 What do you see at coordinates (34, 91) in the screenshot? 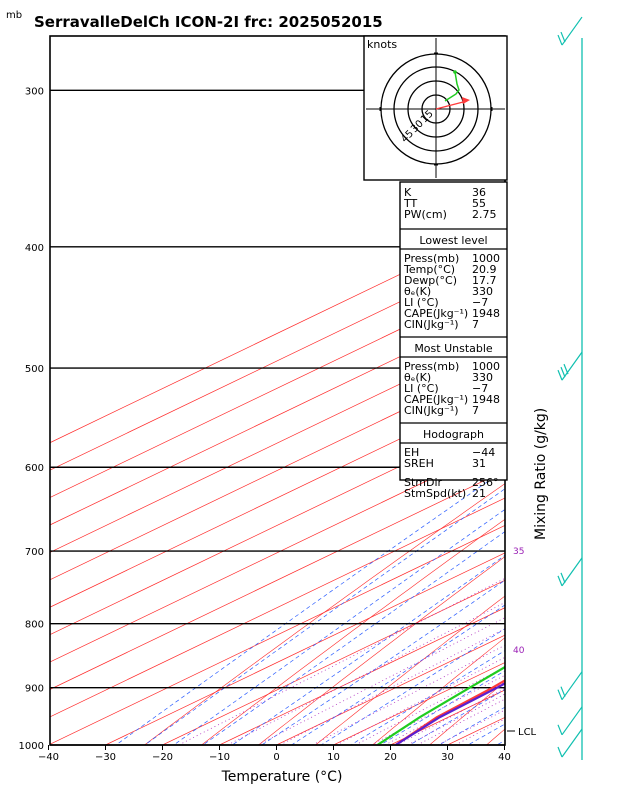
I see `pressure-tick-label: 300` at bounding box center [34, 91].